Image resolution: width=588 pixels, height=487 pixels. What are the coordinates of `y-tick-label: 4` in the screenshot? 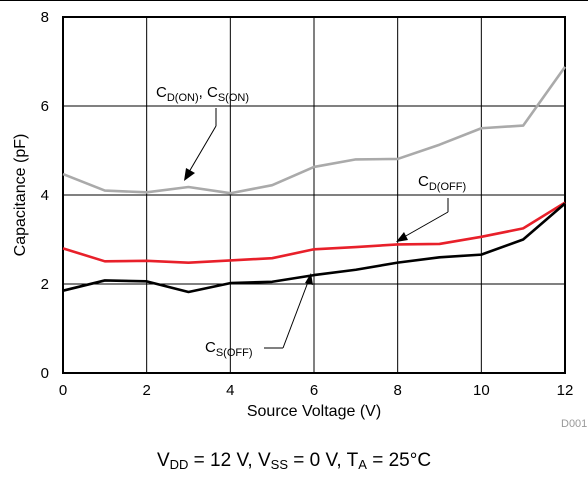 It's located at (45, 195).